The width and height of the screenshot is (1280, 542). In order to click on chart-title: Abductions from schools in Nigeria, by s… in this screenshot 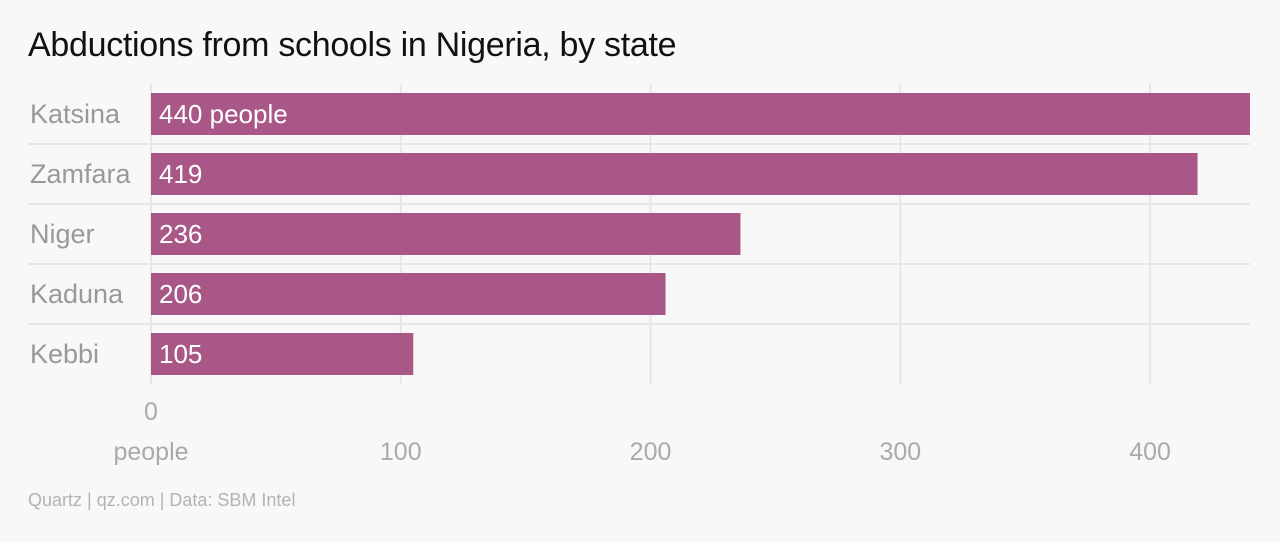, I will do `click(352, 45)`.